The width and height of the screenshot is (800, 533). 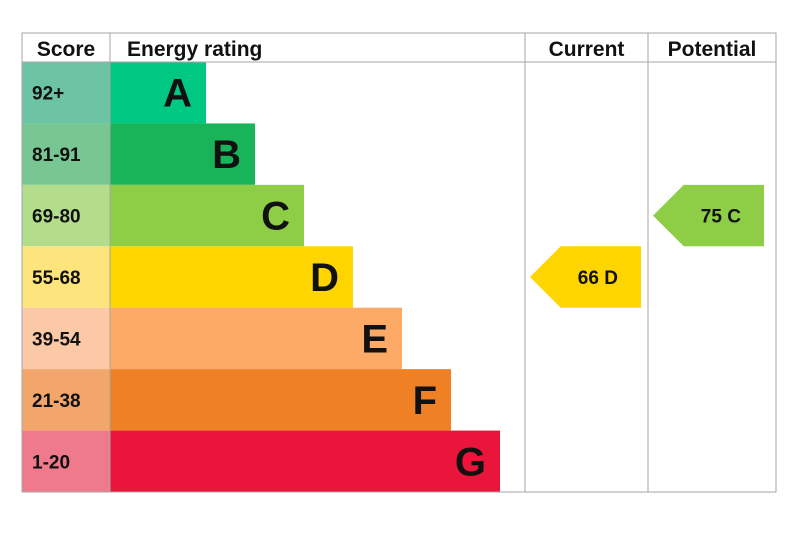 I want to click on rating-bar-E, so click(x=256, y=338).